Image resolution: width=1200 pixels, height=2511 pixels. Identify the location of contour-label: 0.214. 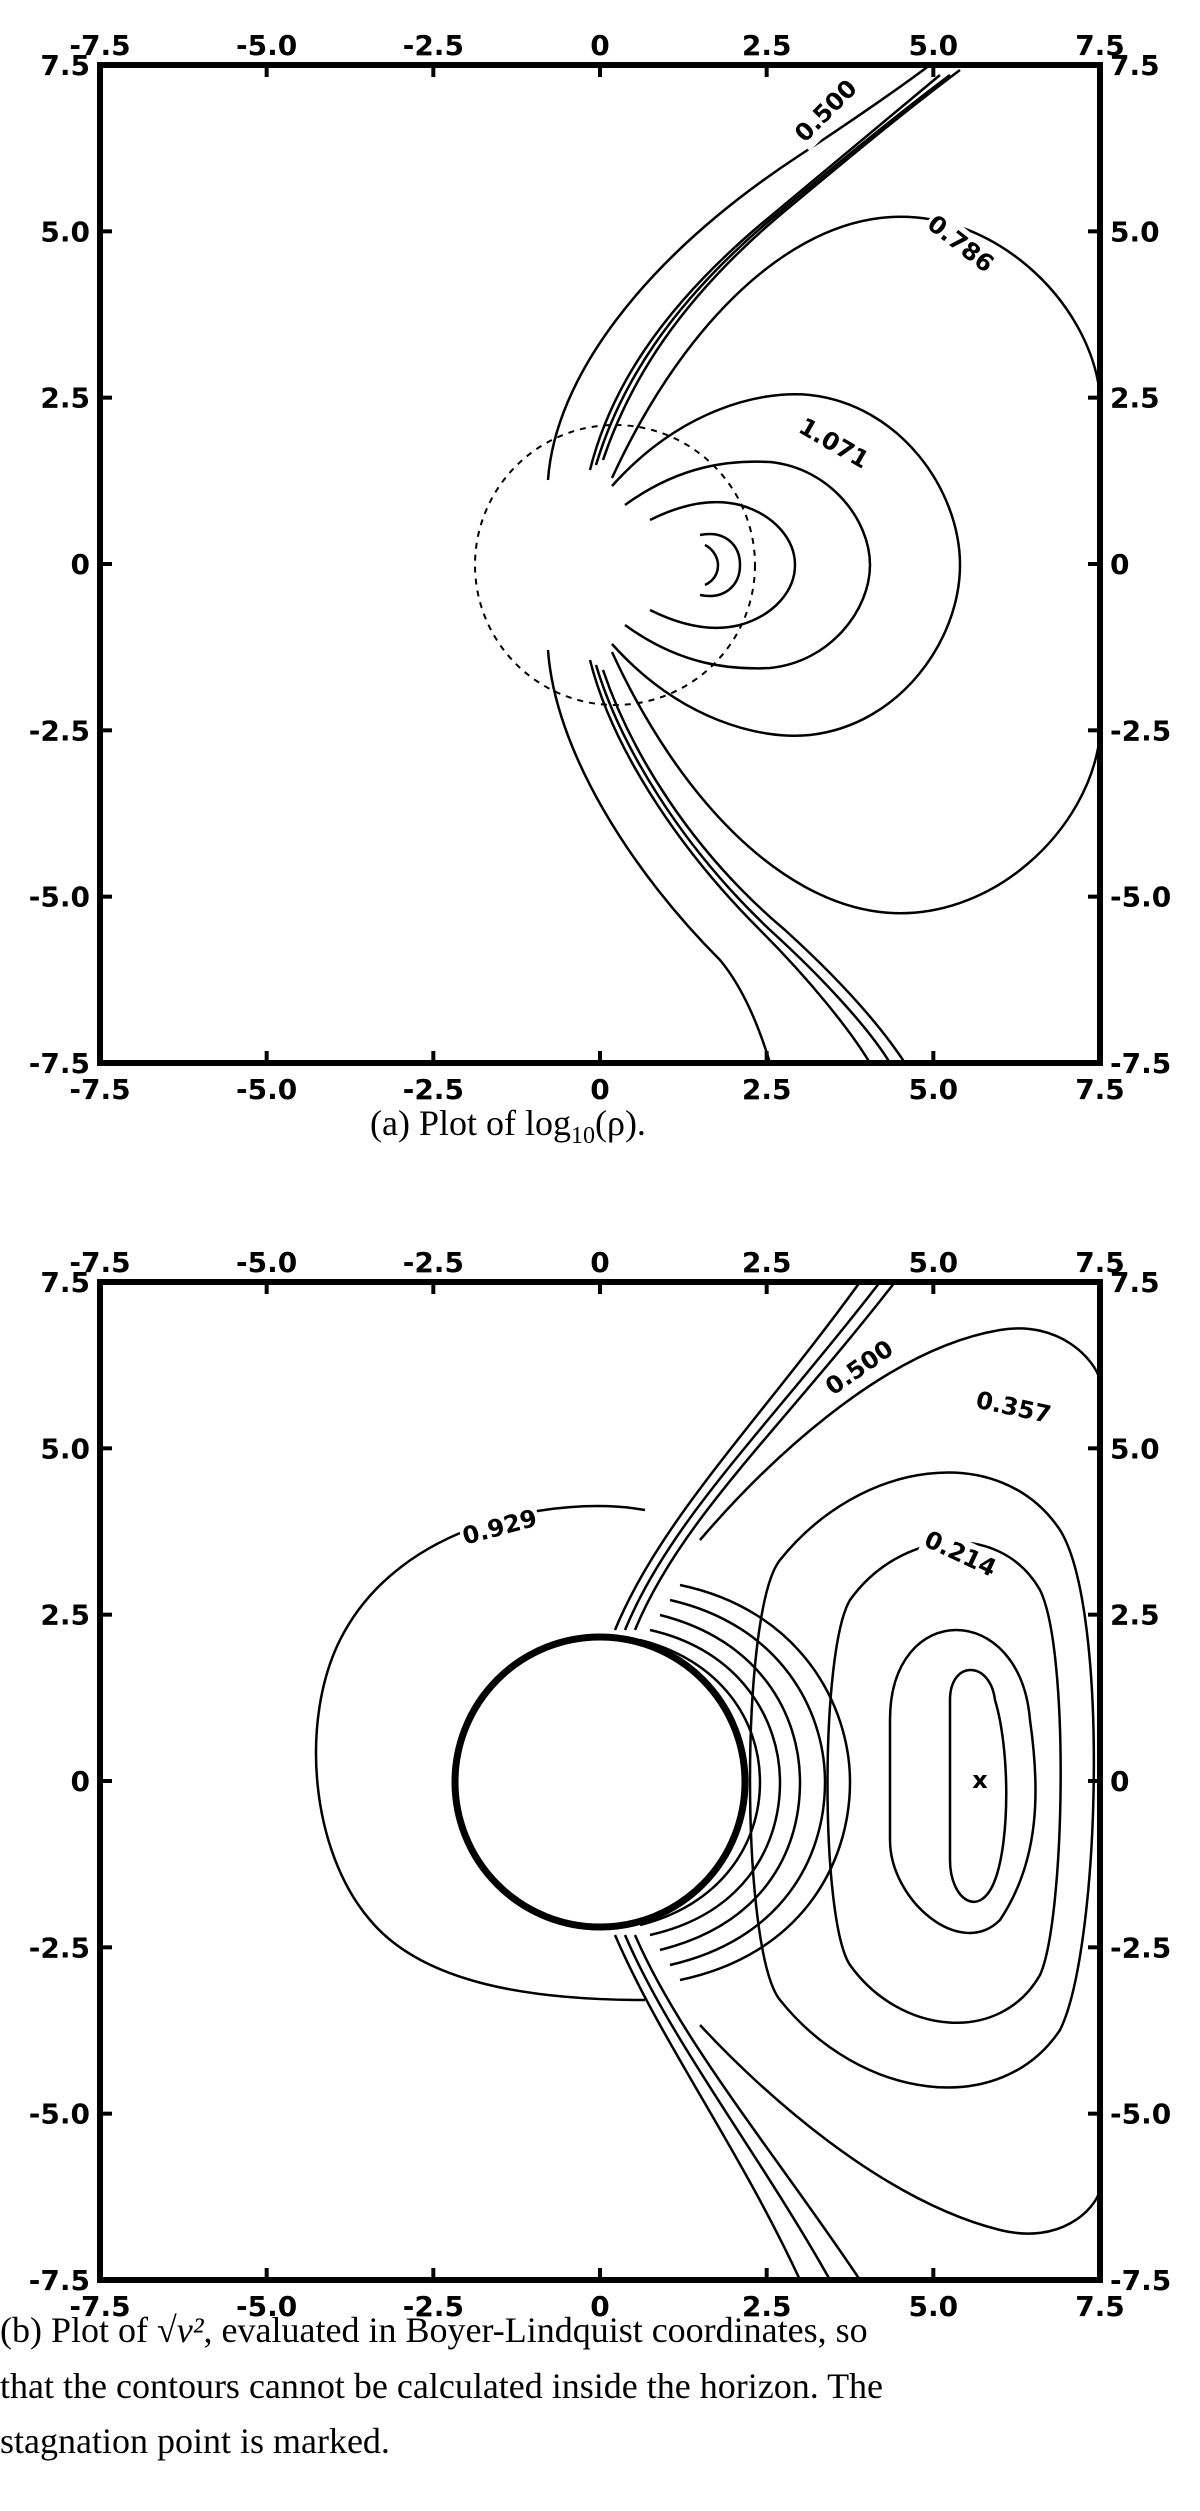
(960, 1553).